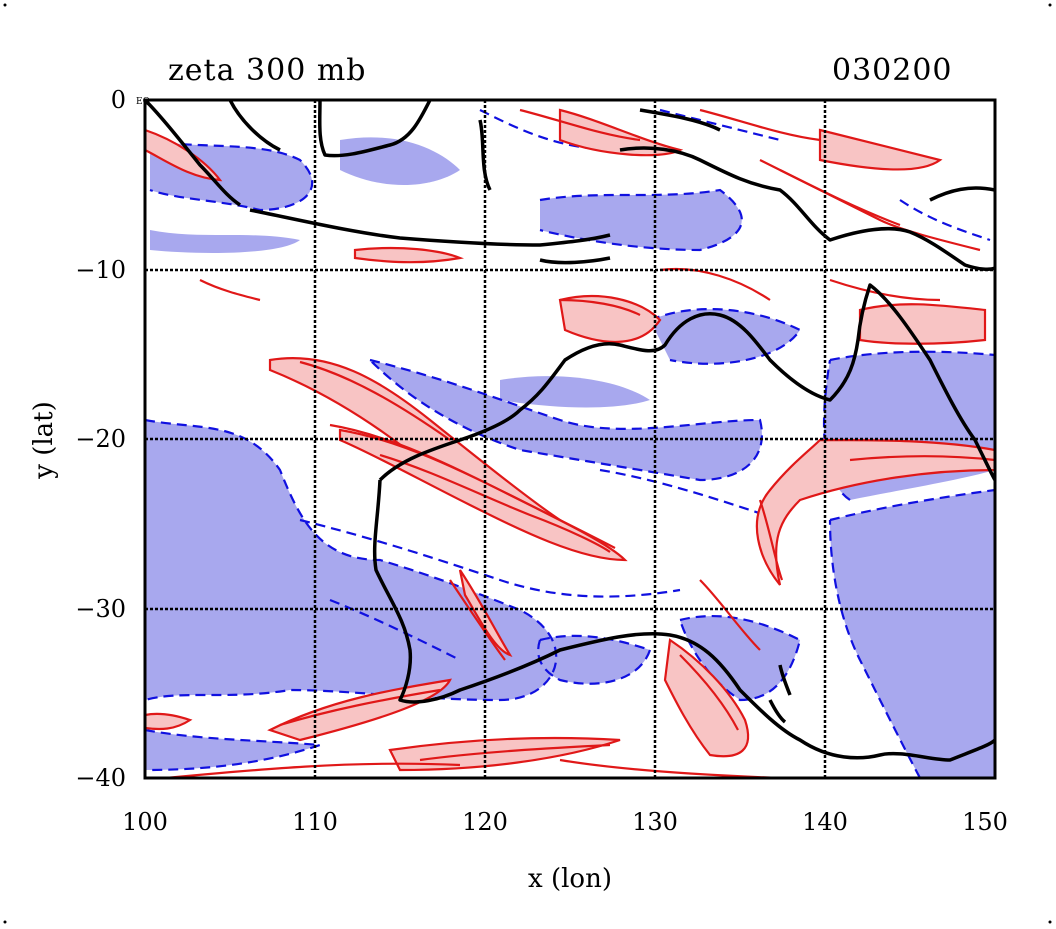 This screenshot has width=1056, height=929. I want to click on new-guinea-coast, so click(807, 208).